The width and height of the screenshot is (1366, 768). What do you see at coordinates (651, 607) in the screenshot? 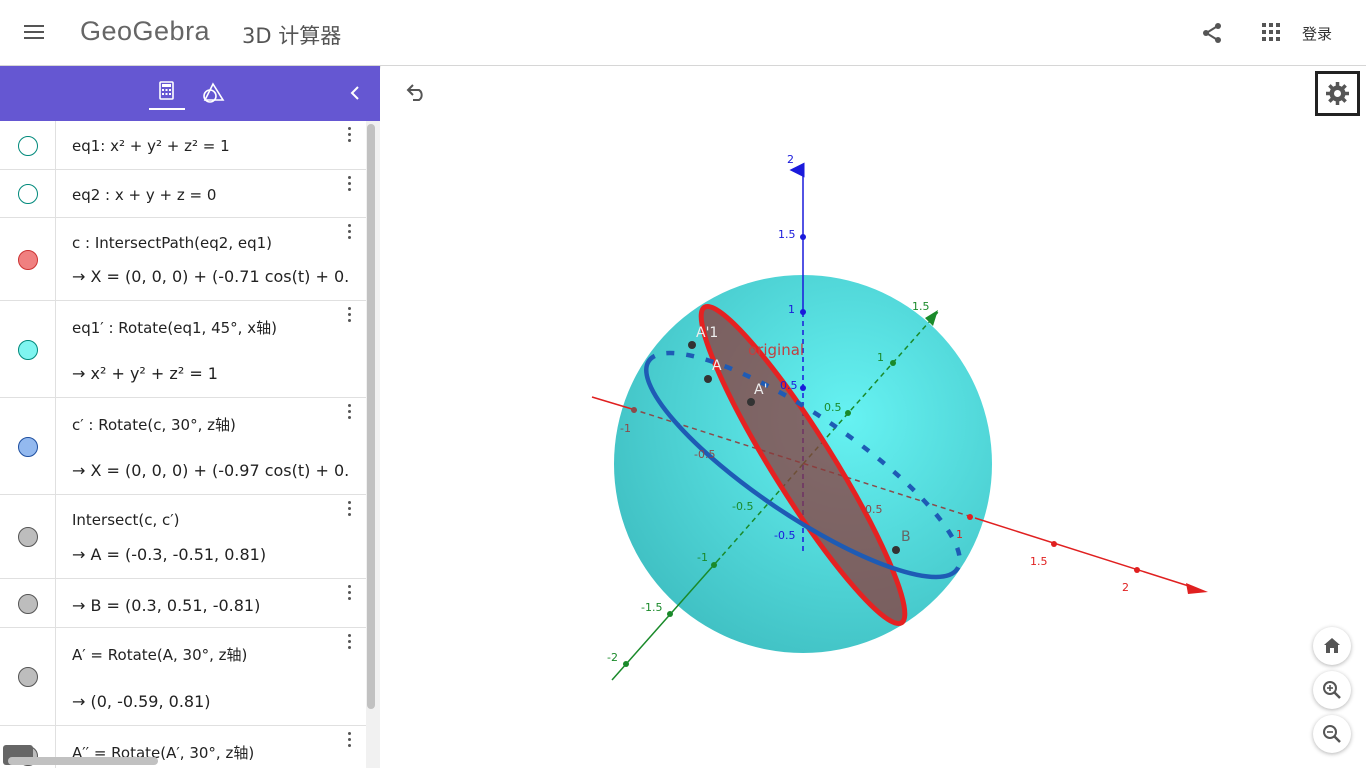
I see `y-tick-neg1.5: -1.5` at bounding box center [651, 607].